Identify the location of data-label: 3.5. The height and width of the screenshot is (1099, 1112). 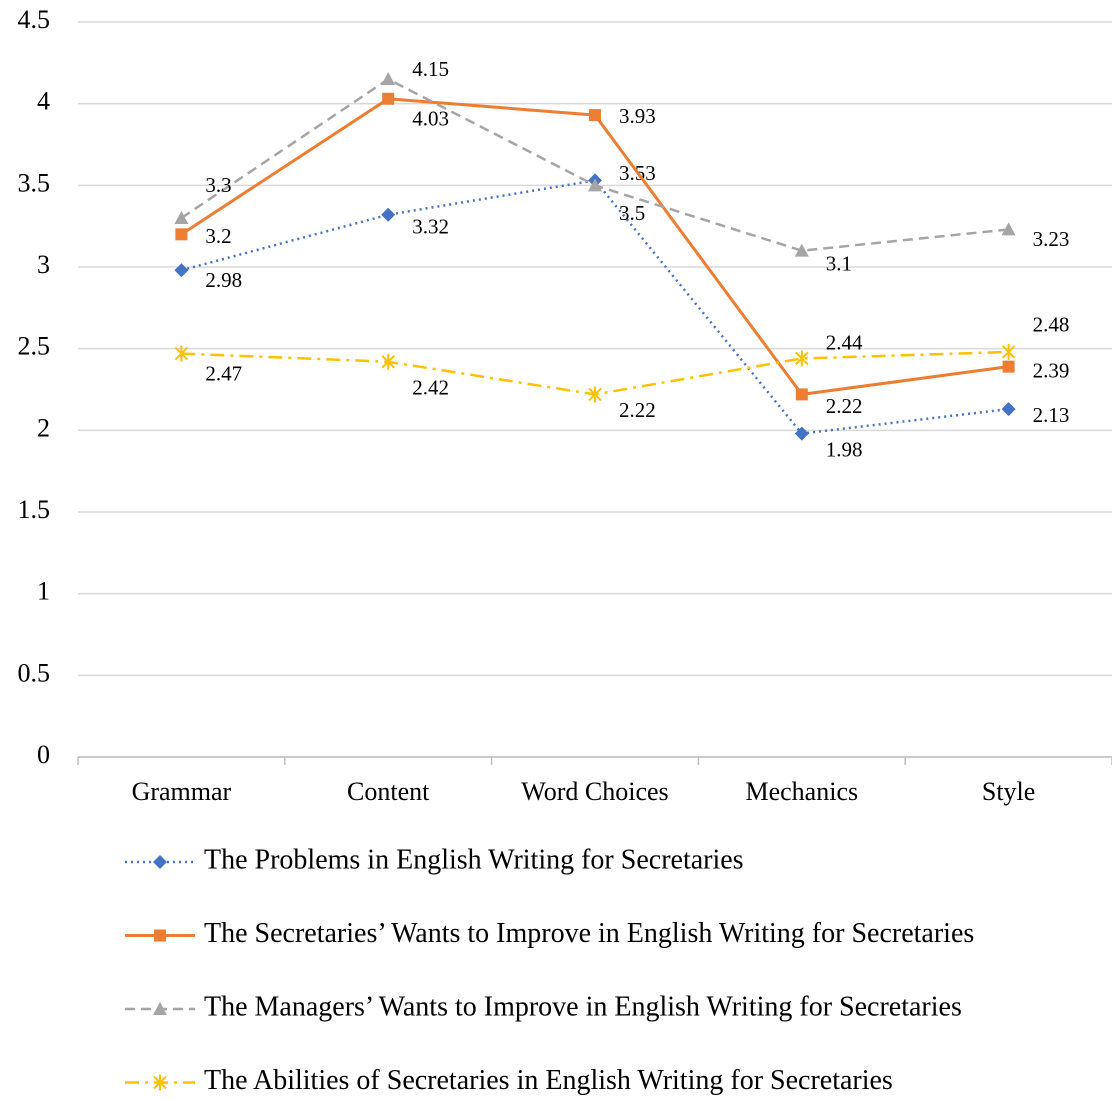
(632, 213).